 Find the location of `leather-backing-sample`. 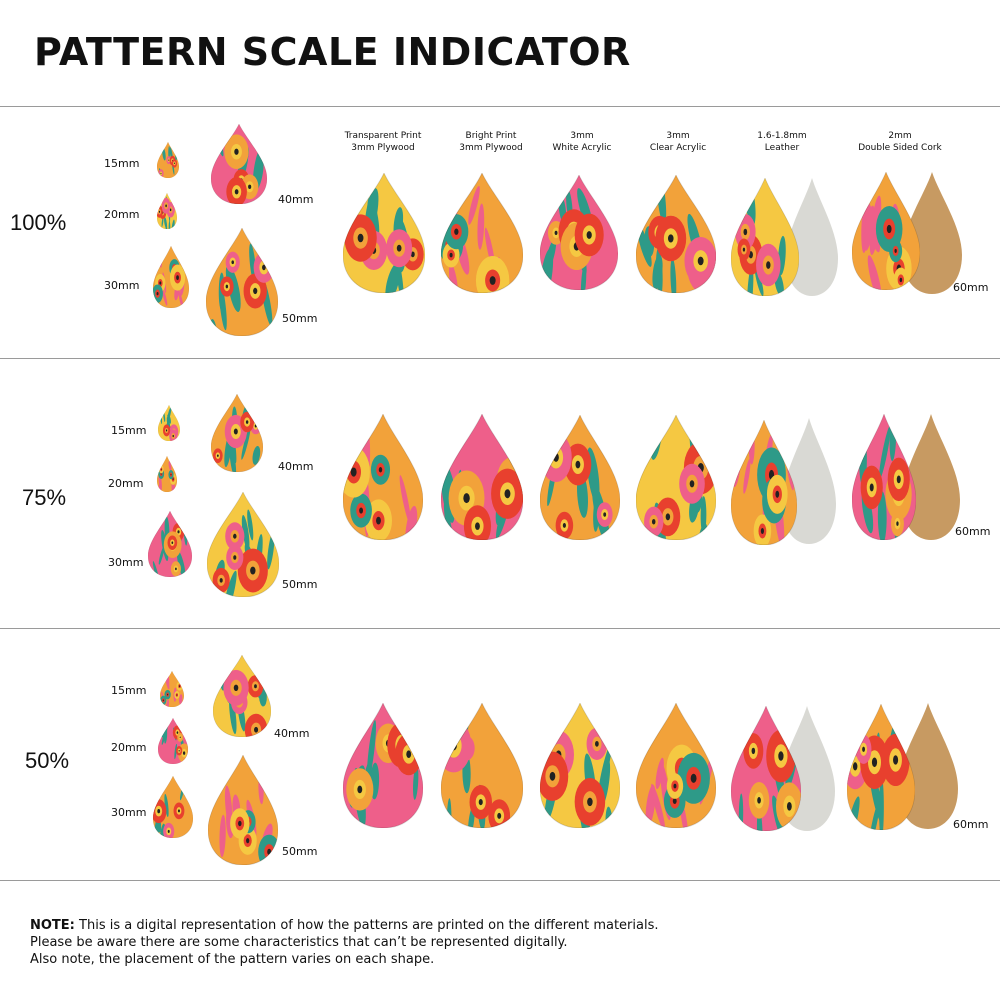

leather-backing-sample is located at coordinates (812, 237).